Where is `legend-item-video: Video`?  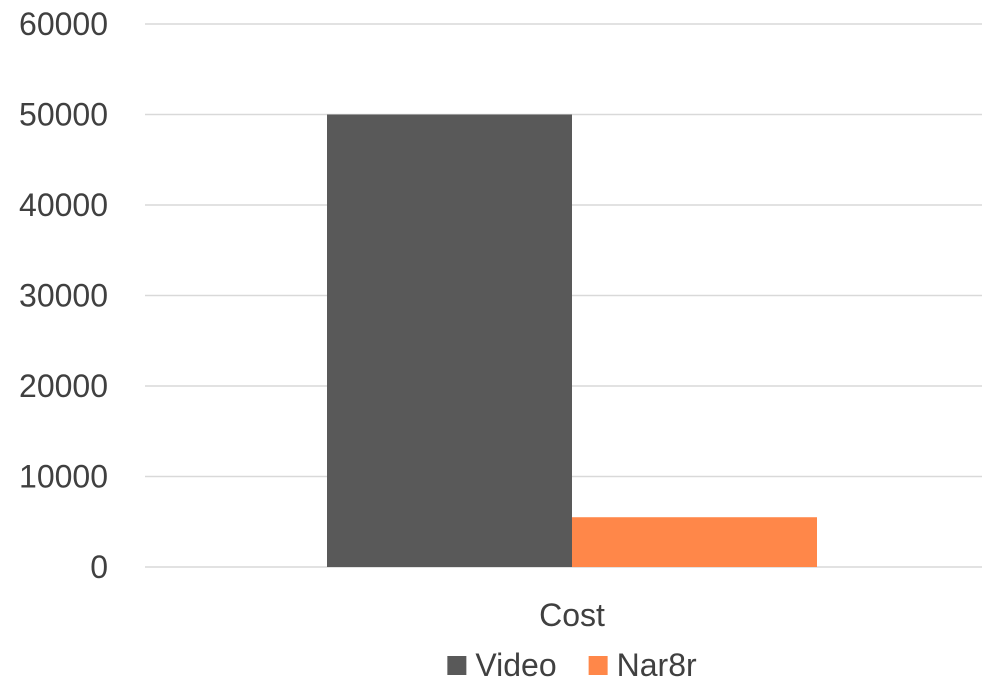 legend-item-video: Video is located at coordinates (502, 665).